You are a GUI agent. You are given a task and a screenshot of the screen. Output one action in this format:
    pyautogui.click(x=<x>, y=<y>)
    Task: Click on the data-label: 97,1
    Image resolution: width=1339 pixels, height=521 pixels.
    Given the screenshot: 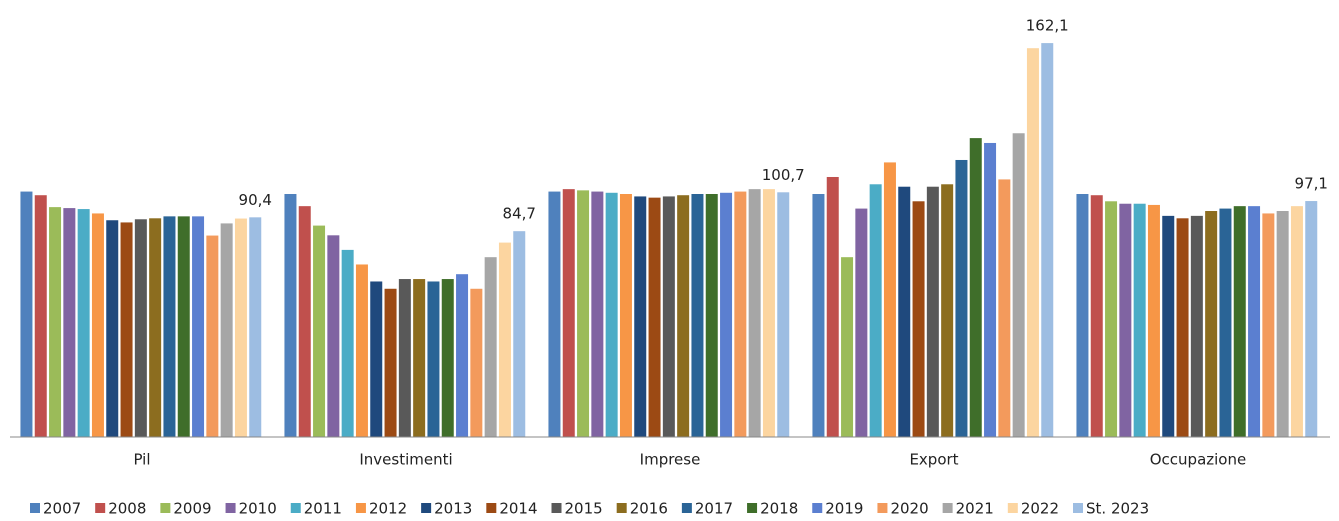 What is the action you would take?
    pyautogui.click(x=1311, y=184)
    